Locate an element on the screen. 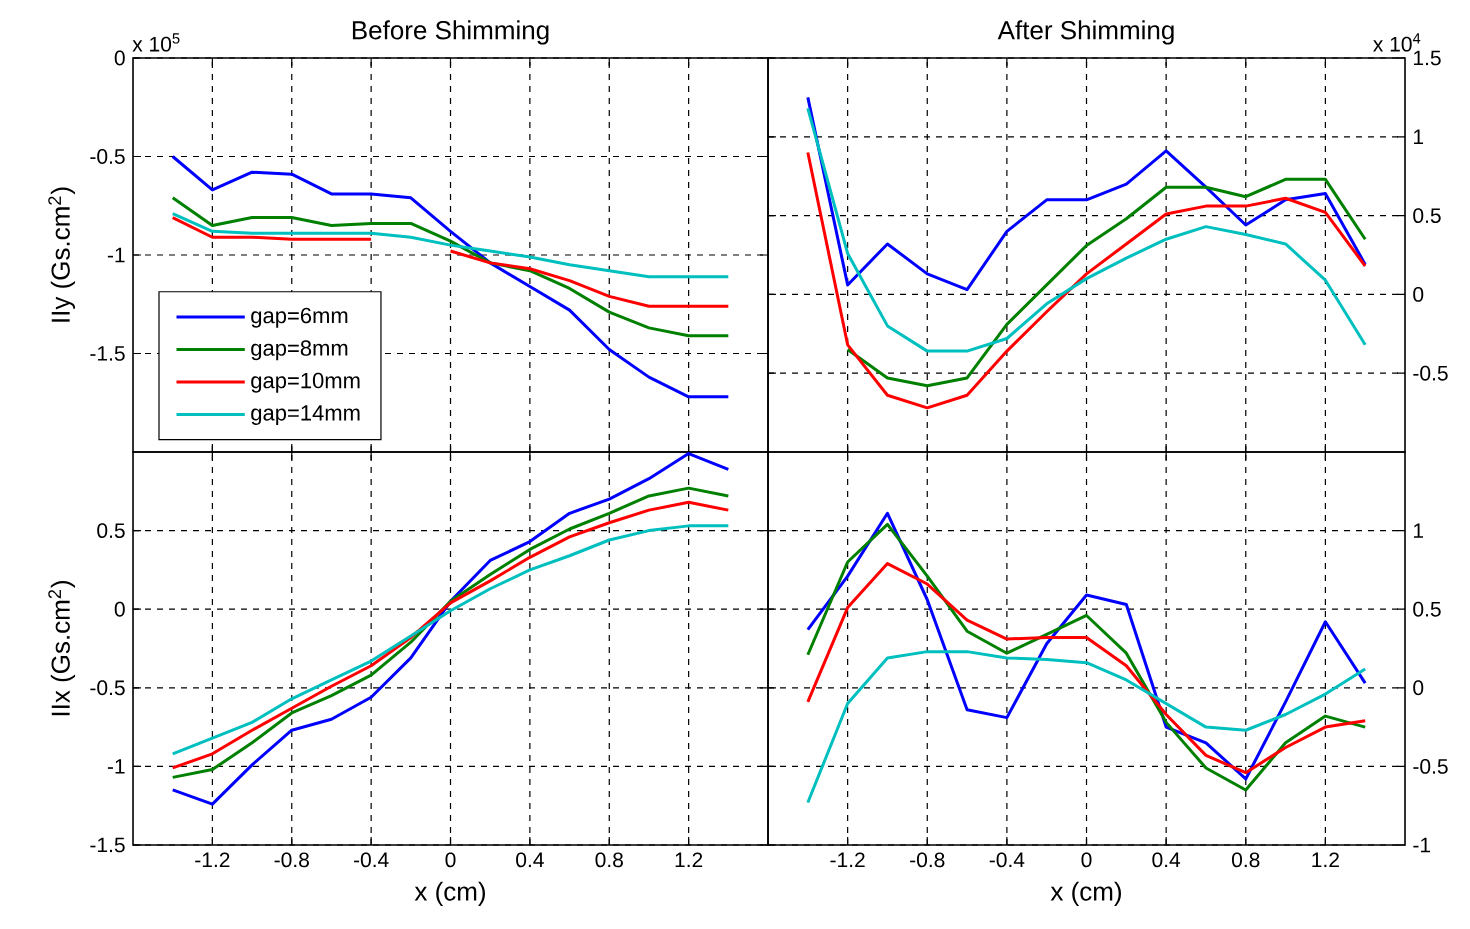 This screenshot has height=929, width=1470. y2-tick-label: -1 is located at coordinates (1422, 845).